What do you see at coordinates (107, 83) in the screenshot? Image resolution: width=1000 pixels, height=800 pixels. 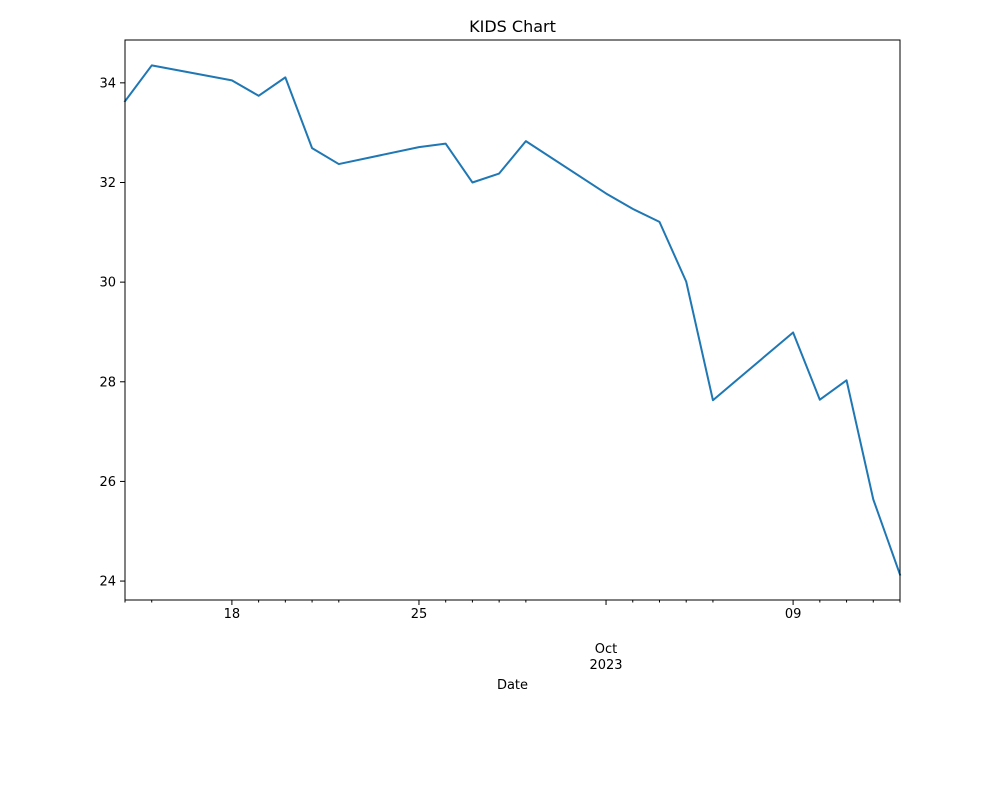 I see `y-tick-label: 34` at bounding box center [107, 83].